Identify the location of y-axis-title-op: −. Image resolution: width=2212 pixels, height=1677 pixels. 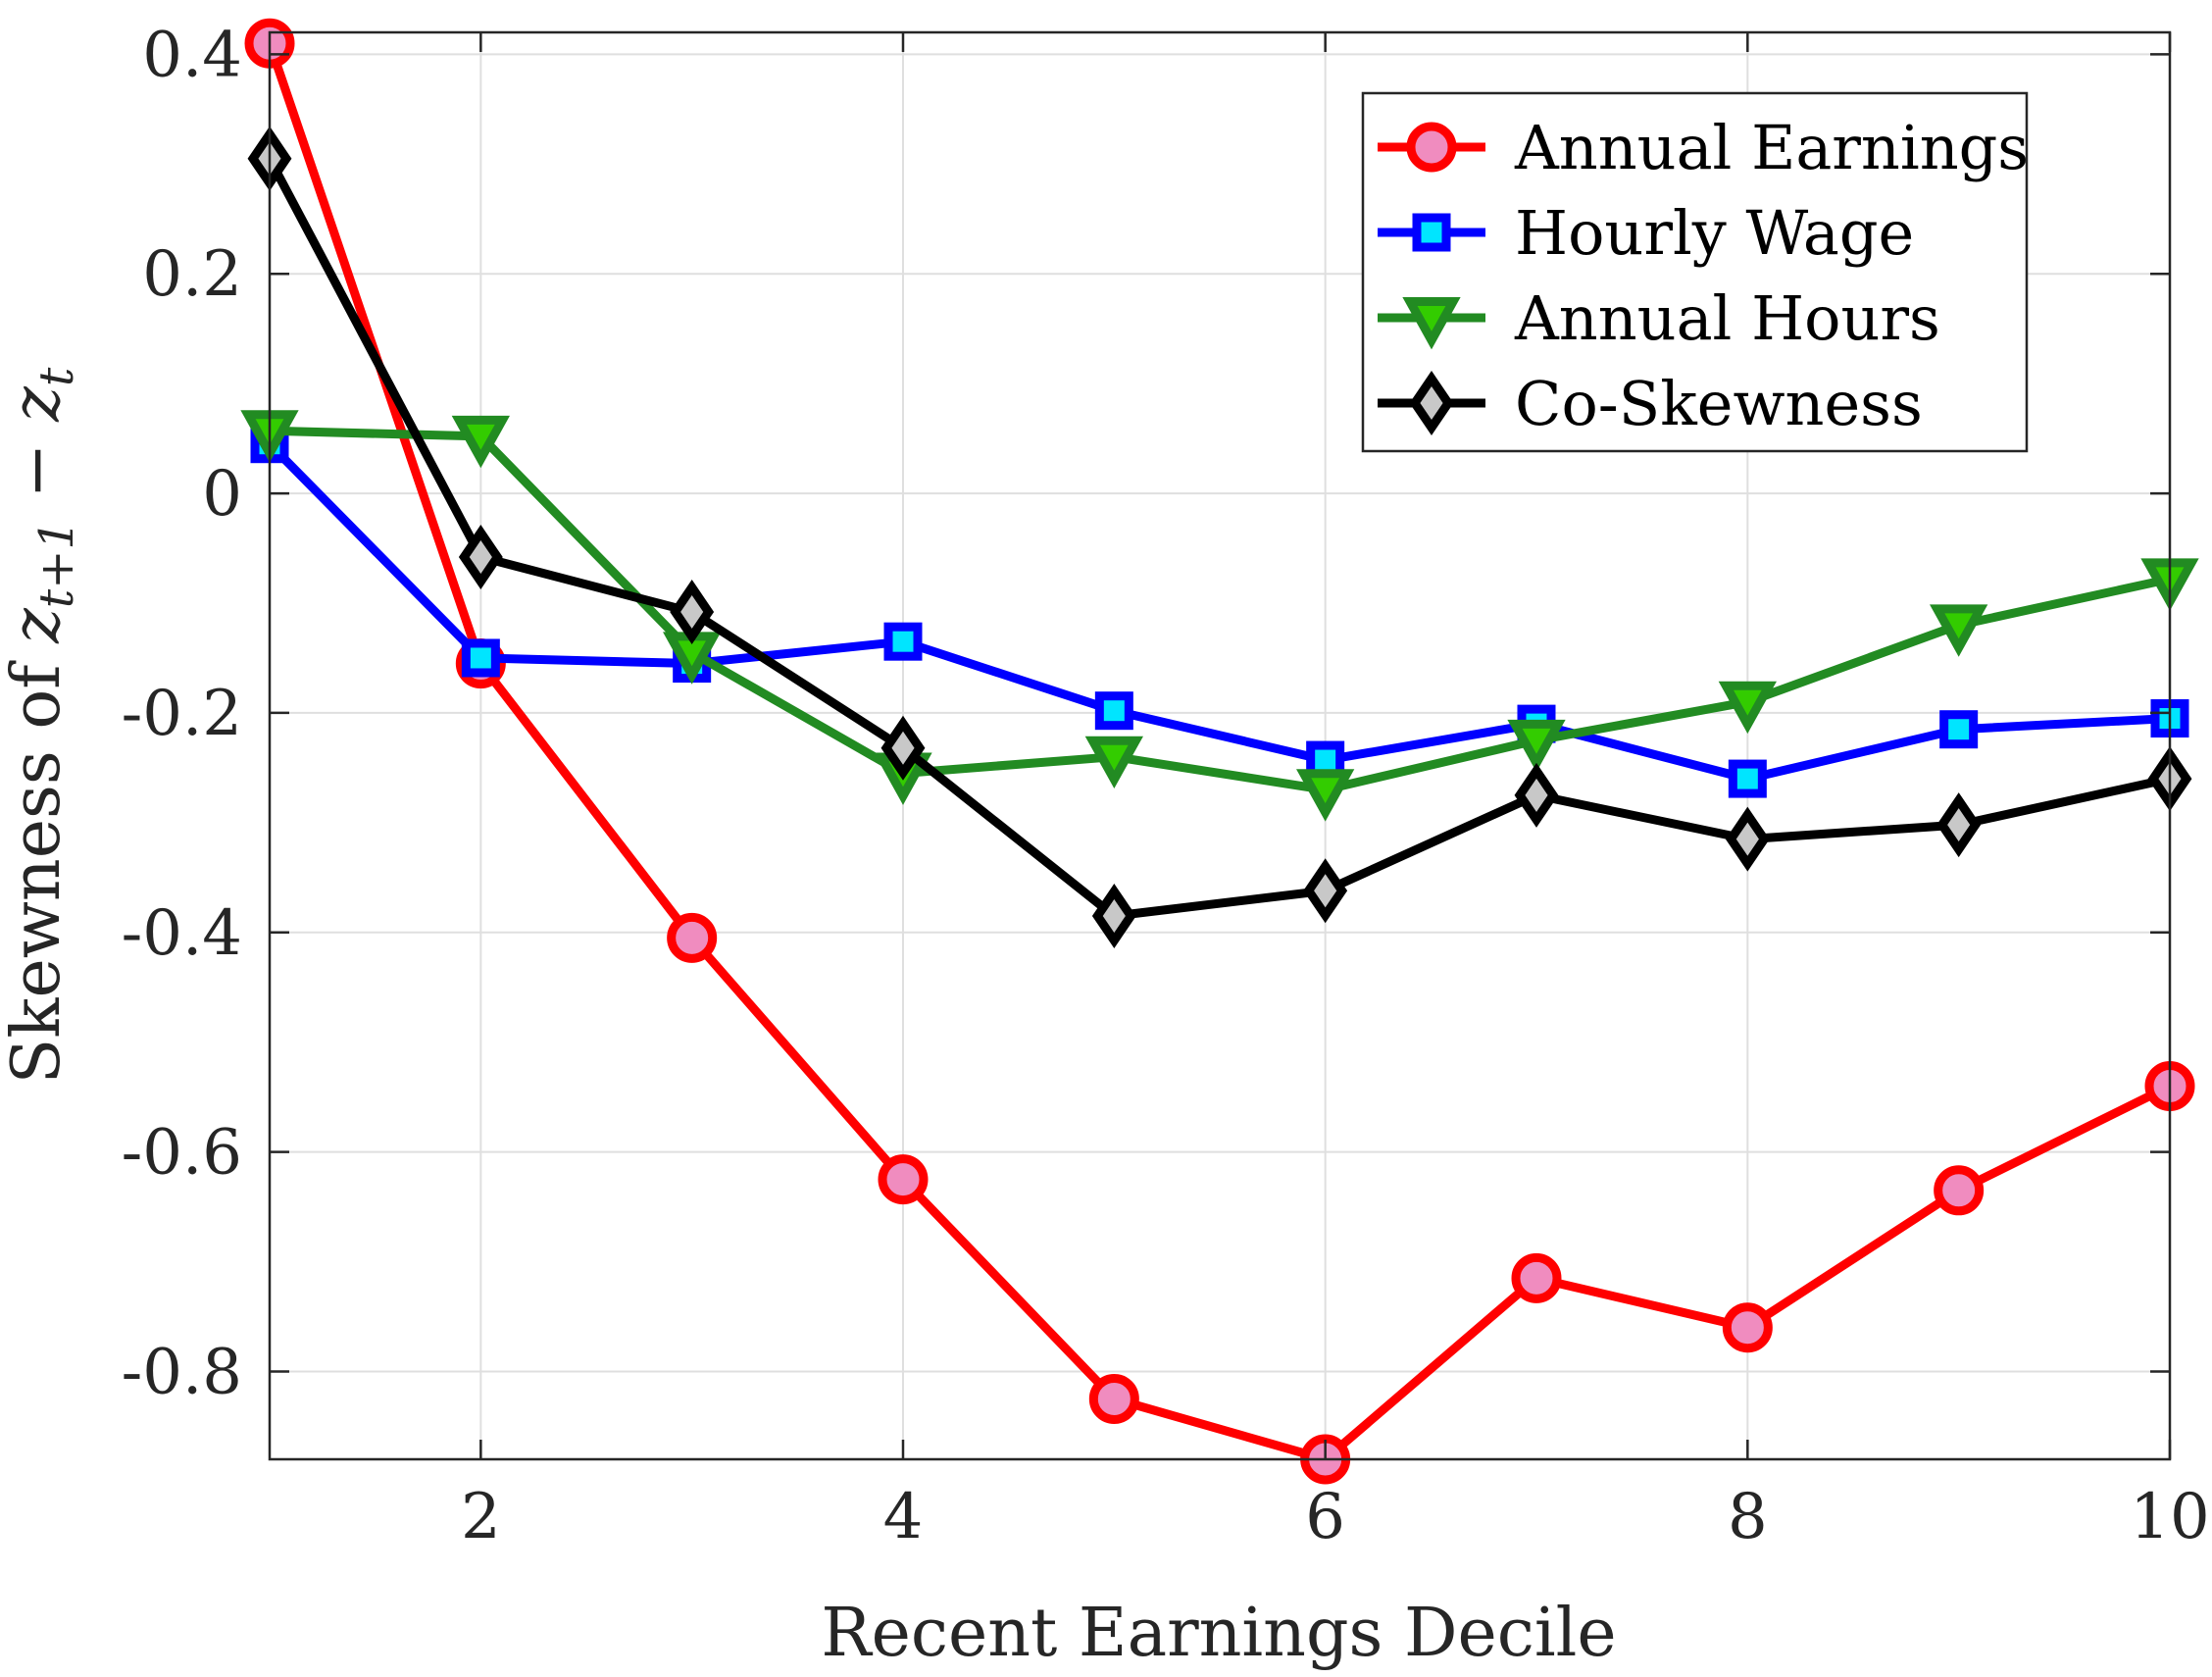
(37, 471).